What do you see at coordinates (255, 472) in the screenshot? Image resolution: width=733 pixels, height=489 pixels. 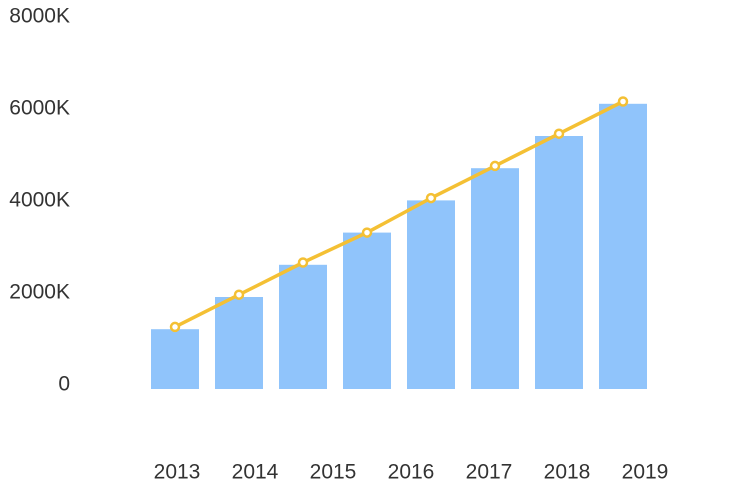 I see `x-tick-label: 2014` at bounding box center [255, 472].